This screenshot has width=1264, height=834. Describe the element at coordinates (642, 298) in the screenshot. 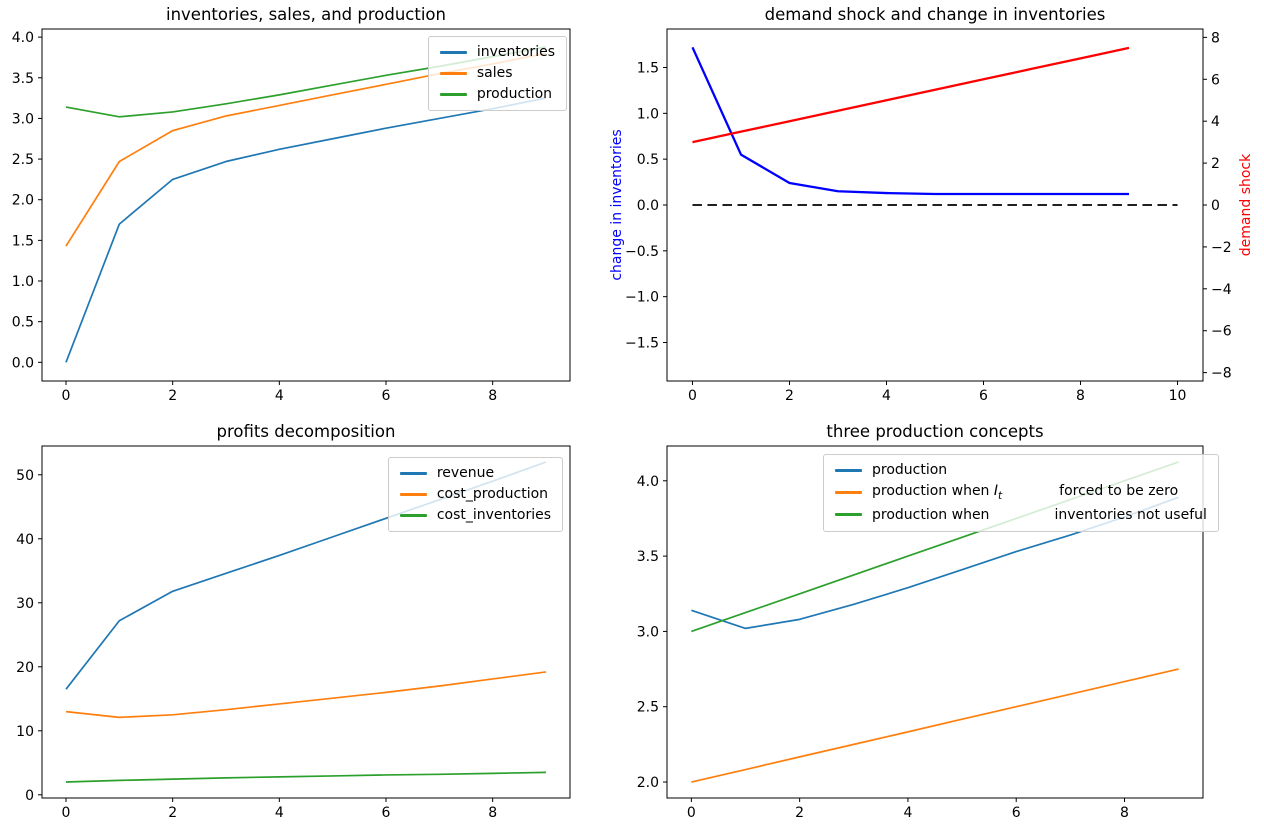

I see `y-tick-label: −1.0` at that location.